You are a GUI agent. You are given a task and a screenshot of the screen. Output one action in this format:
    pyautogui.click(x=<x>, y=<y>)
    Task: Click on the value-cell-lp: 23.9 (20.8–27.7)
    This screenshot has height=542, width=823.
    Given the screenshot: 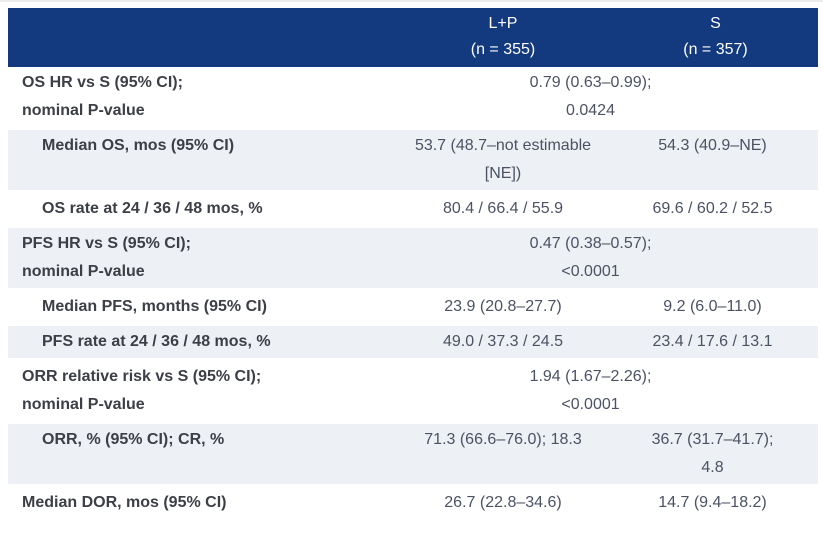 What is the action you would take?
    pyautogui.click(x=503, y=307)
    